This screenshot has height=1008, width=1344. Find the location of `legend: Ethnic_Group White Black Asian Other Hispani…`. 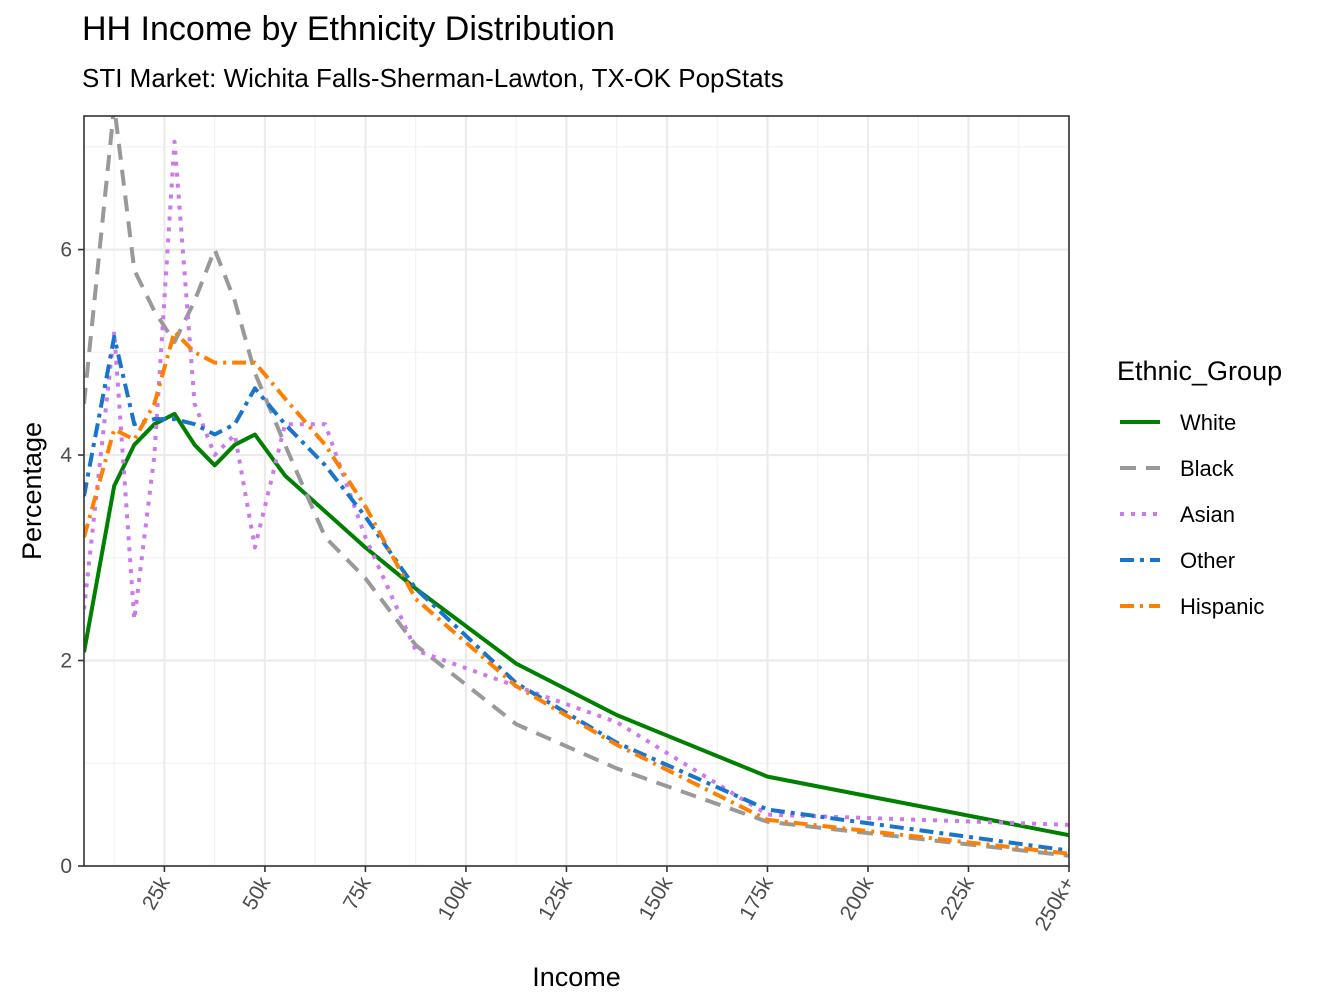

legend: Ethnic_Group White Black Asian Other Hispani… is located at coordinates (1199, 487).